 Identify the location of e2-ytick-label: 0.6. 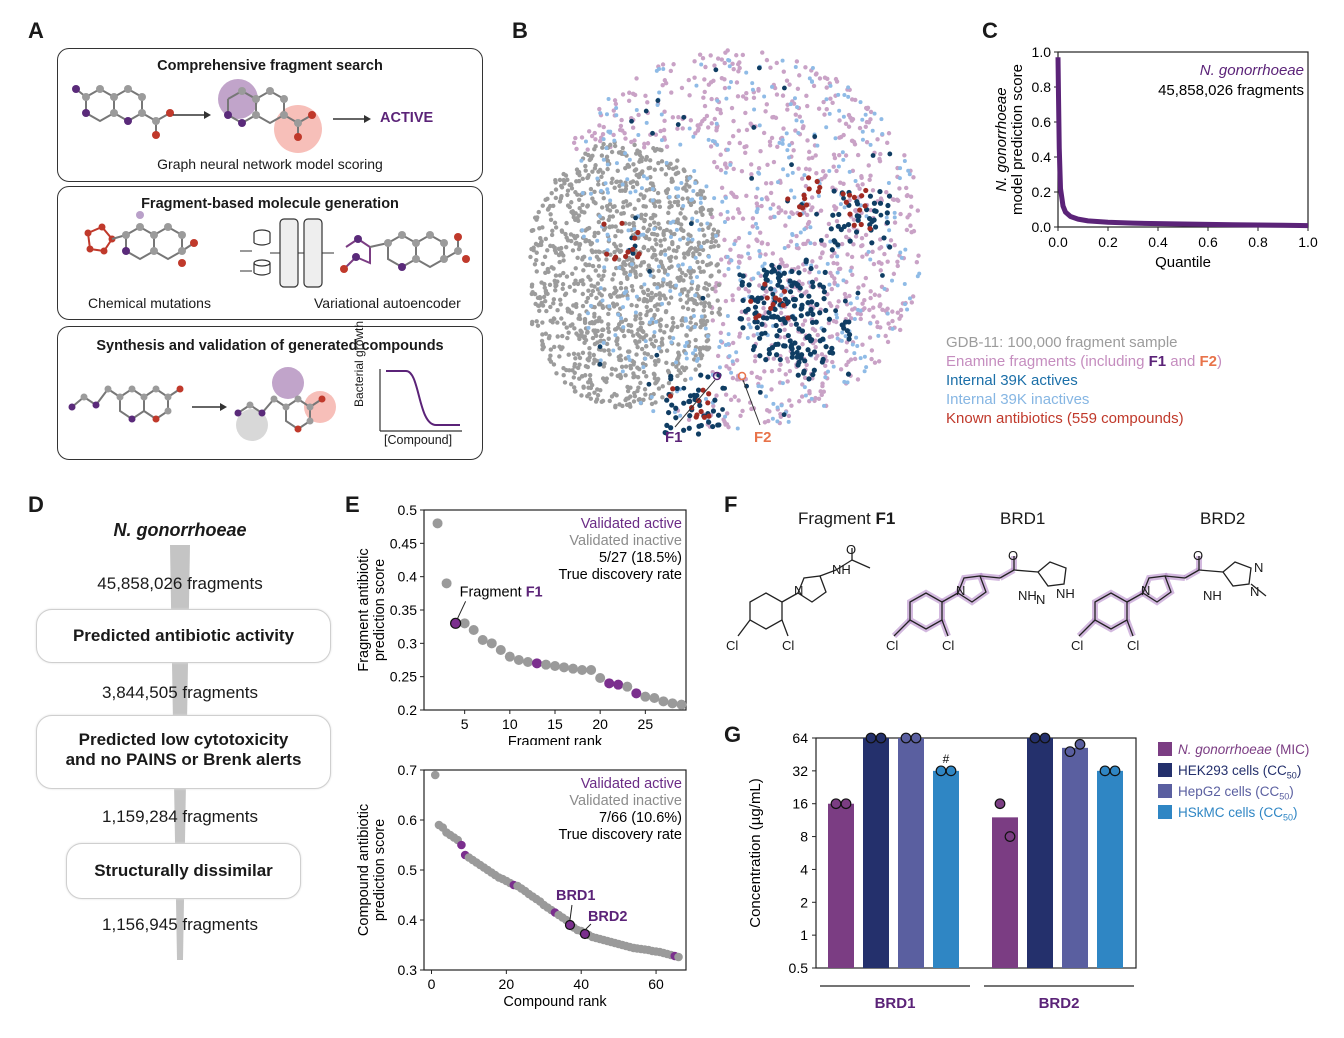
(408, 820).